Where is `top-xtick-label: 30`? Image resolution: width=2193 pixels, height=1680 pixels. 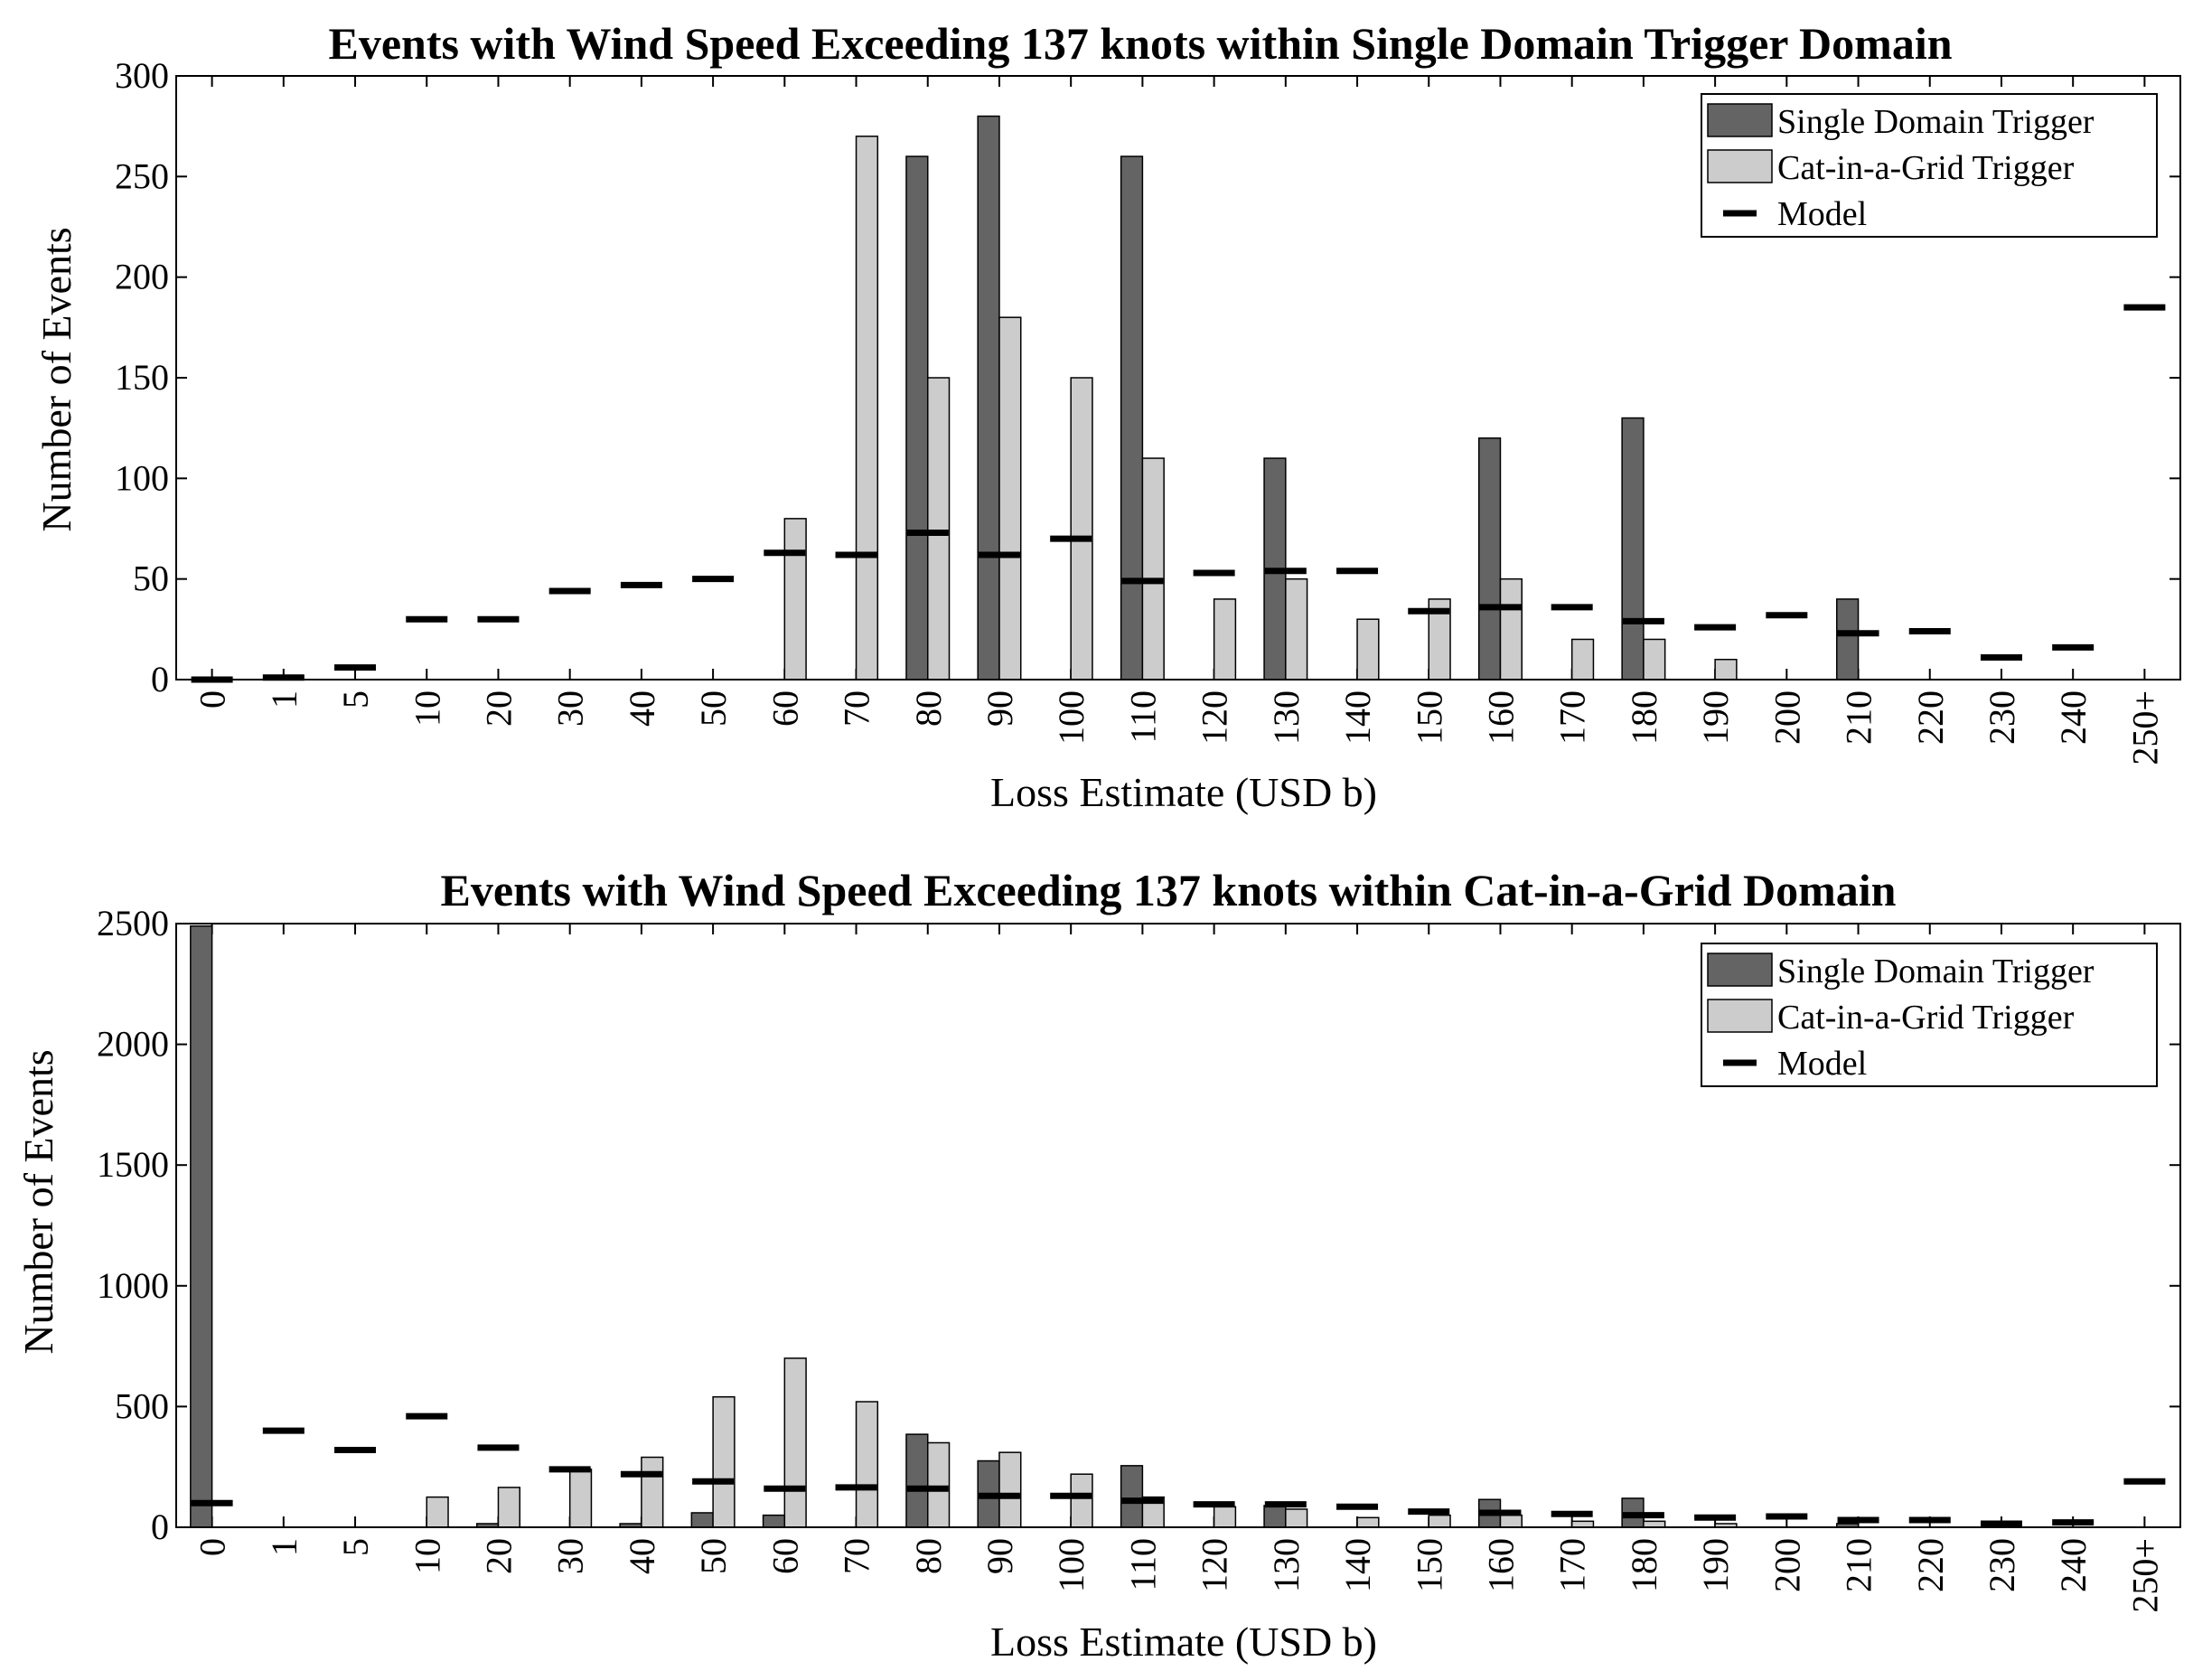 top-xtick-label: 30 is located at coordinates (570, 708).